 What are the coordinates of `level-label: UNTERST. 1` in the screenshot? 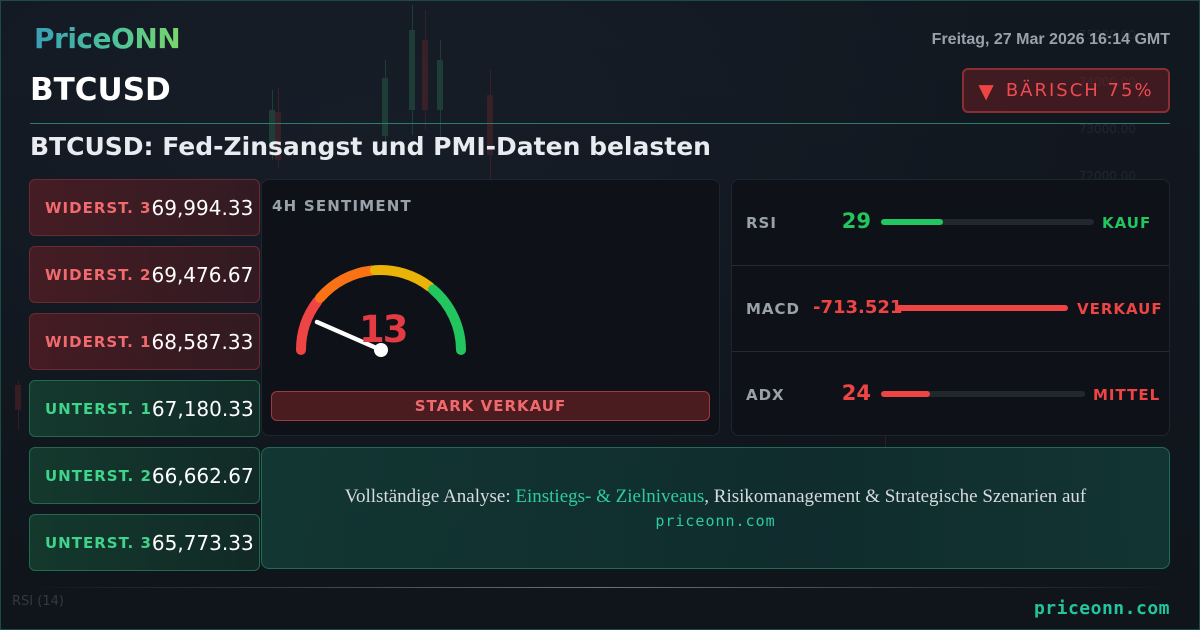 It's located at (98, 408).